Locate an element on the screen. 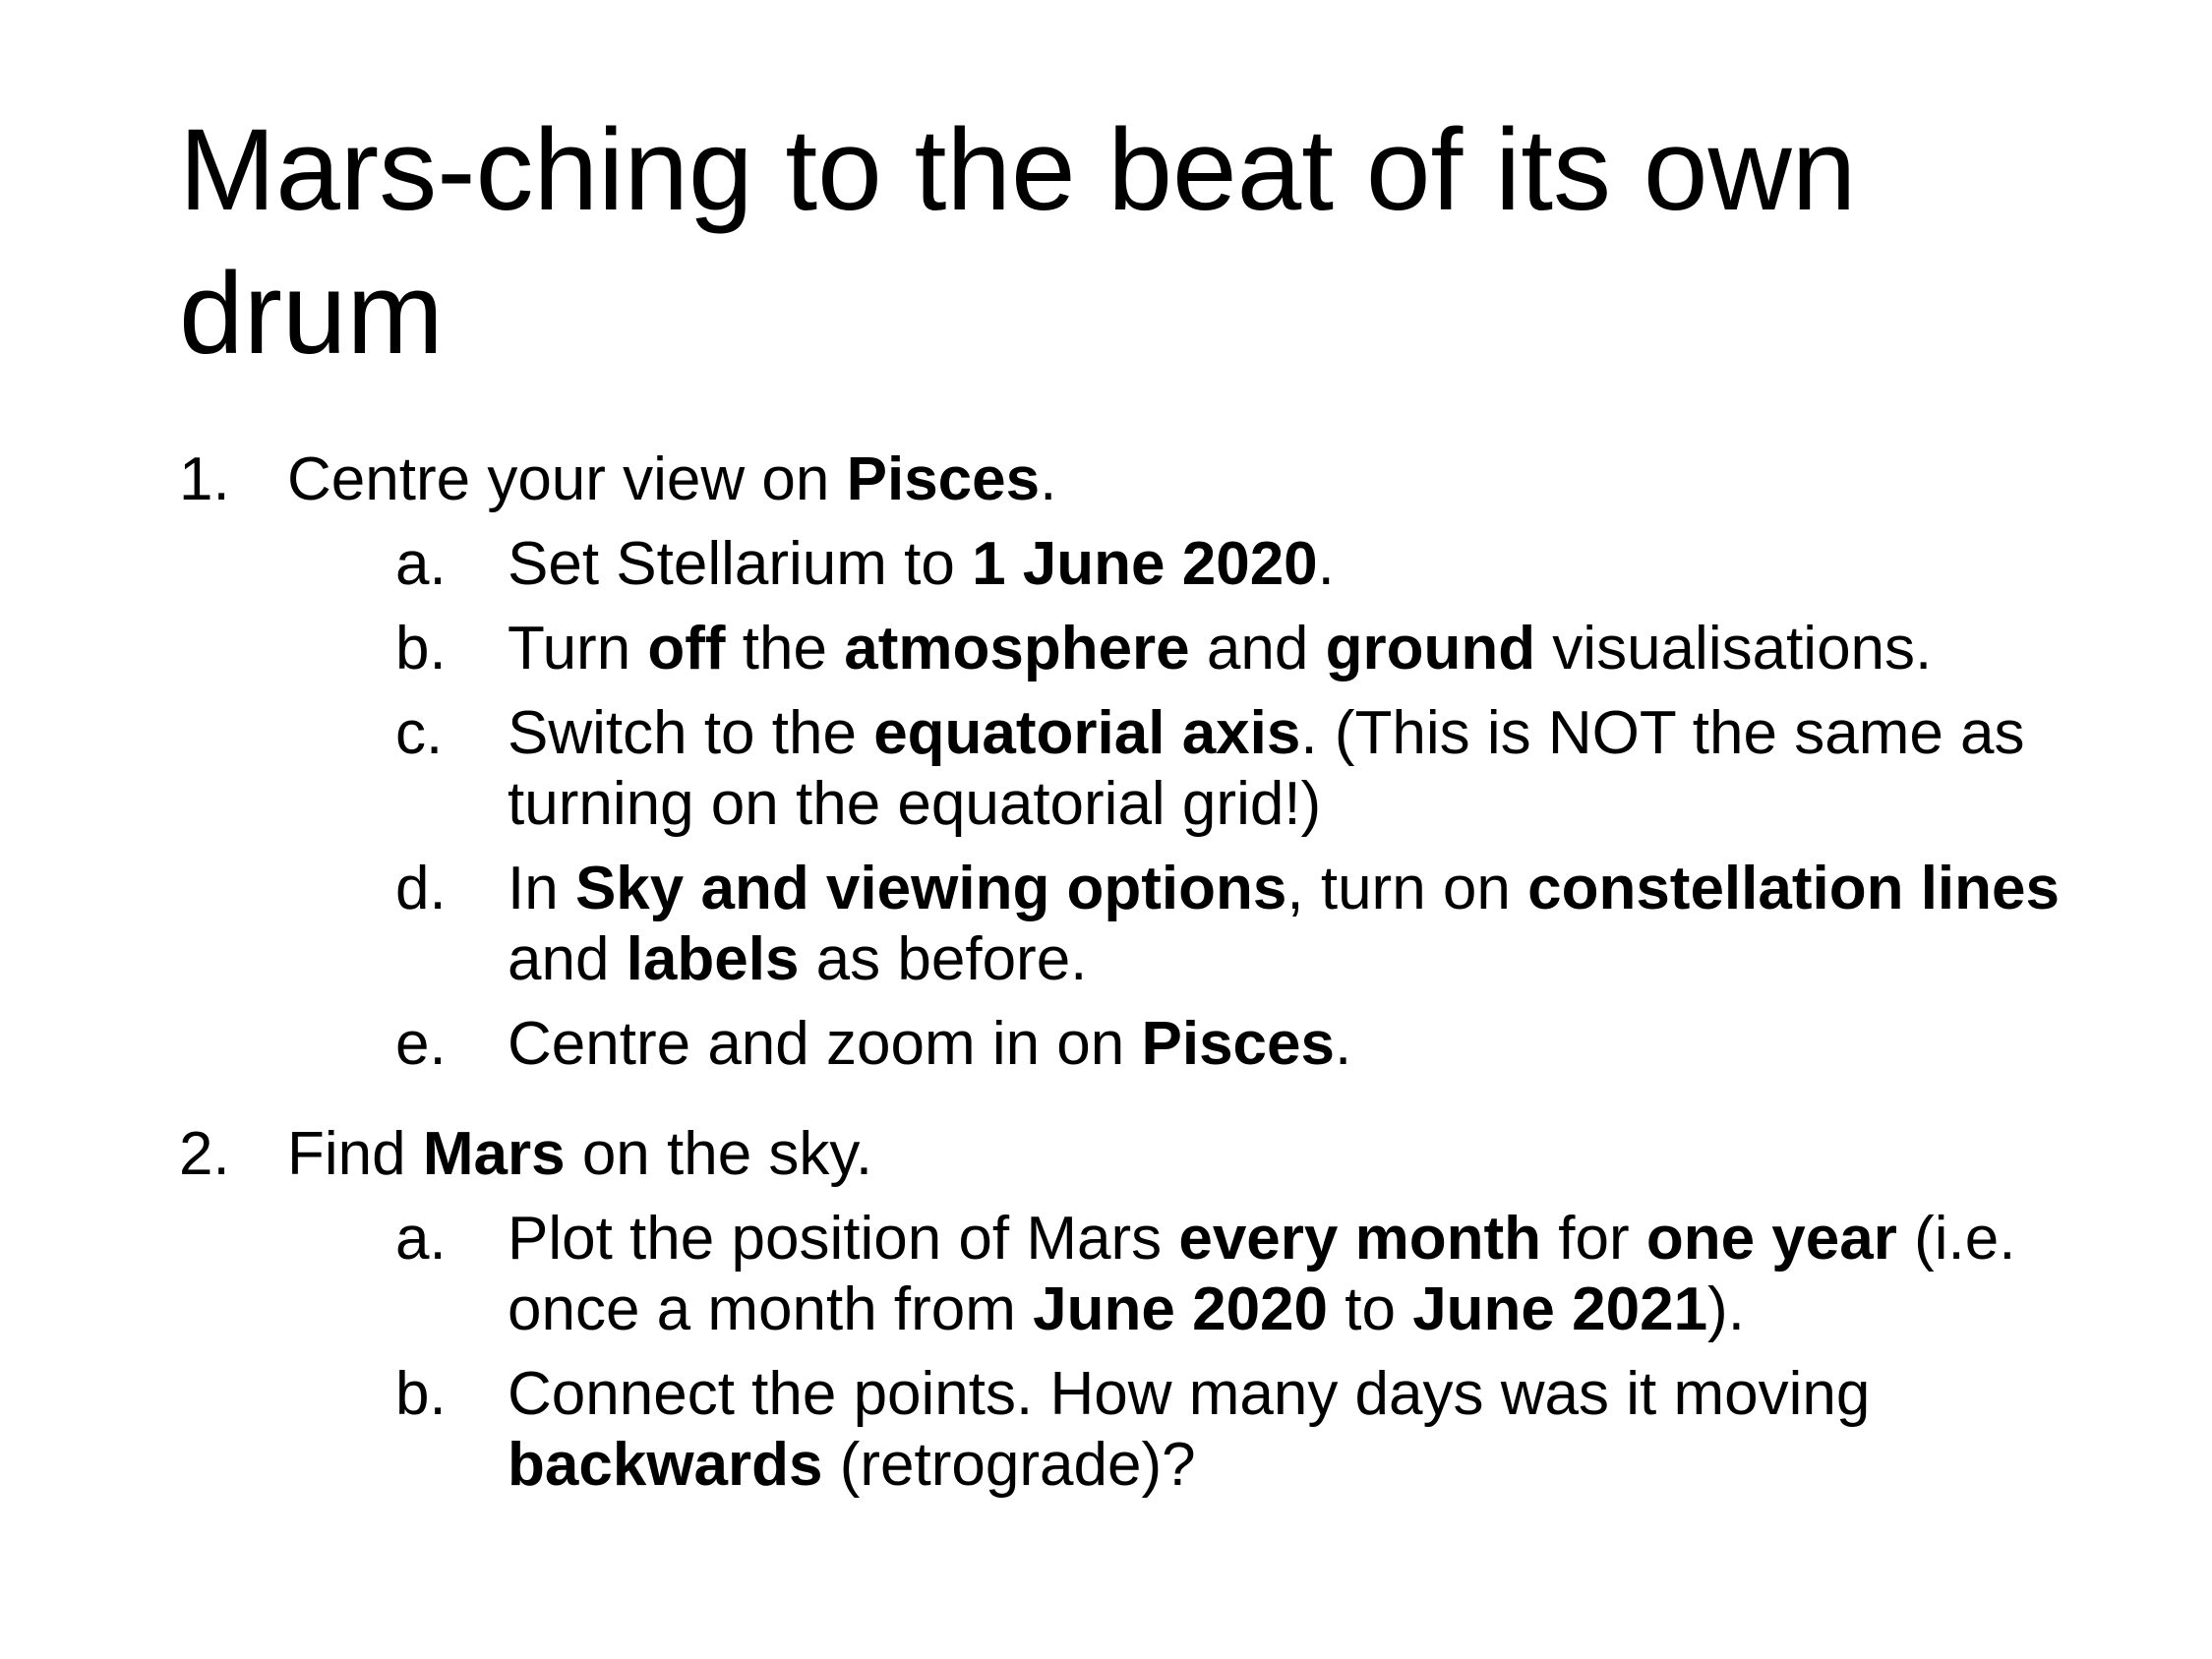 The image size is (2212, 1659). sub-item-1e: e. Centre and zoom in on Pisces. is located at coordinates (873, 1044).